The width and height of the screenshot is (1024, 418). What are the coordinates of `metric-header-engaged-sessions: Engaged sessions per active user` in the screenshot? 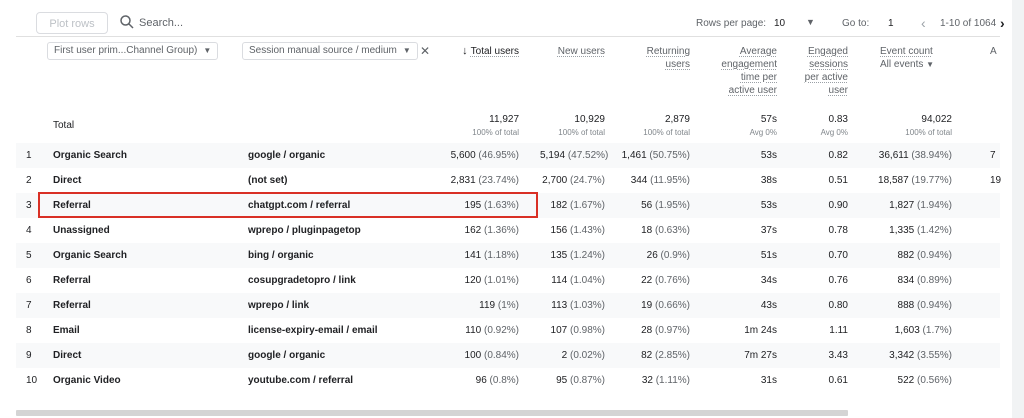 It's located at (826, 71).